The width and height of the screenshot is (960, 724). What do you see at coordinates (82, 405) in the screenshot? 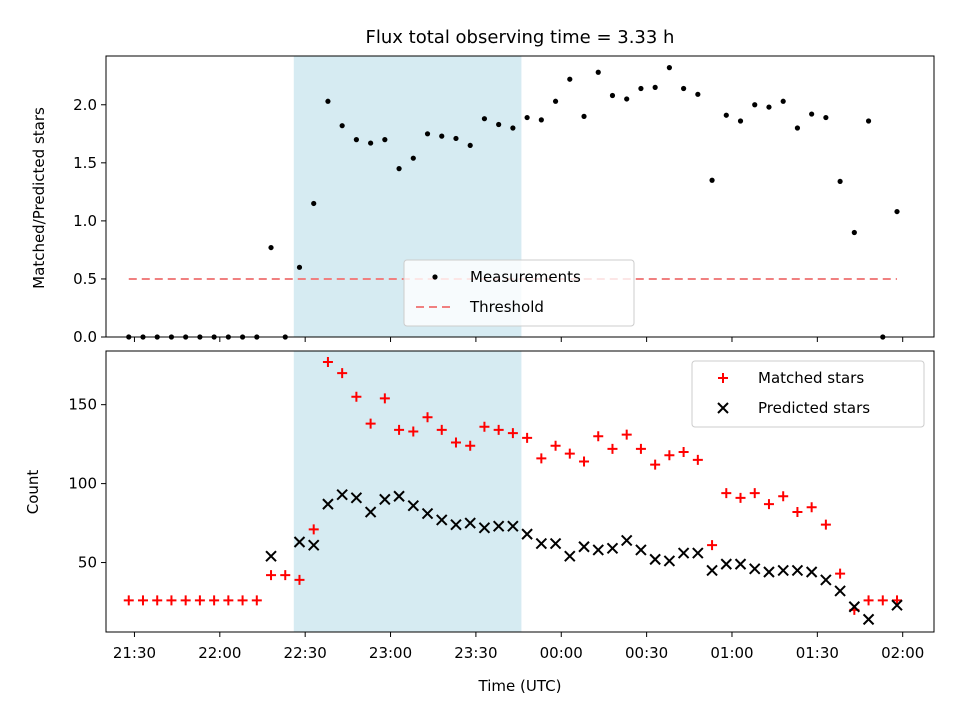
I see `bottom-y-tick-label: 150` at bounding box center [82, 405].